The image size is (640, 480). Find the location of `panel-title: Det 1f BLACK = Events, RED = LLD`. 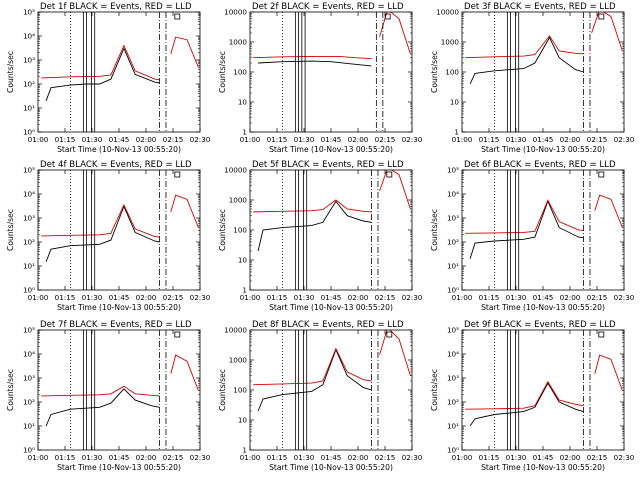

panel-title: Det 1f BLACK = Events, RED = LLD is located at coordinates (116, 7).